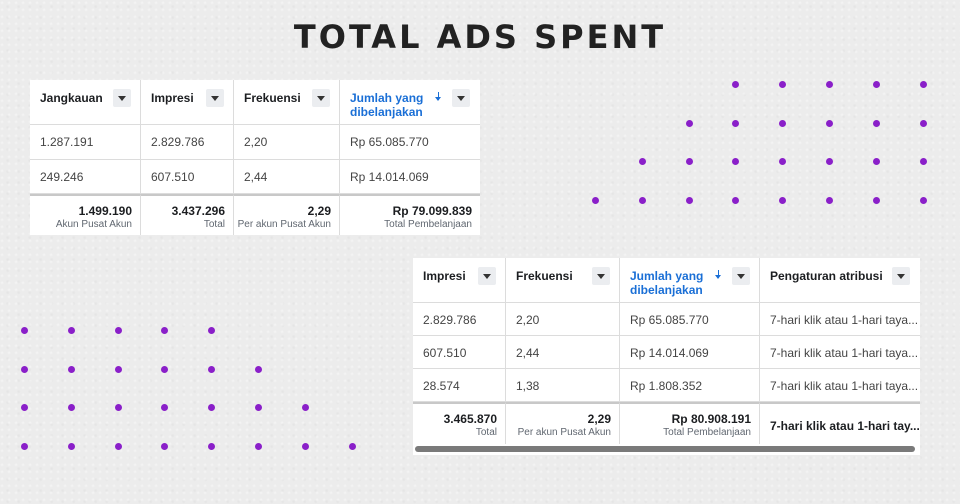  What do you see at coordinates (826, 276) in the screenshot?
I see `header-label: Pengaturan atribusi` at bounding box center [826, 276].